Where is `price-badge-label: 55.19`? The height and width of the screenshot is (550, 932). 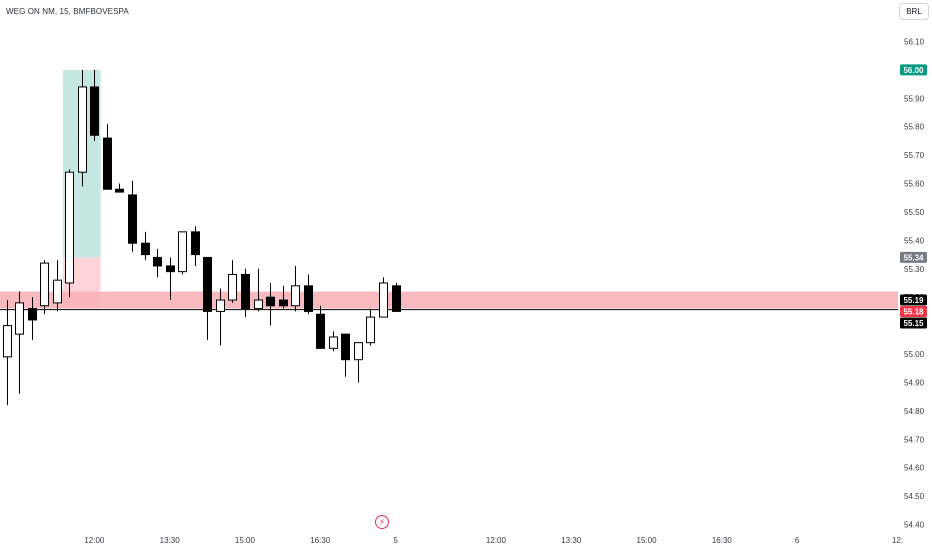
price-badge-label: 55.19 is located at coordinates (913, 300).